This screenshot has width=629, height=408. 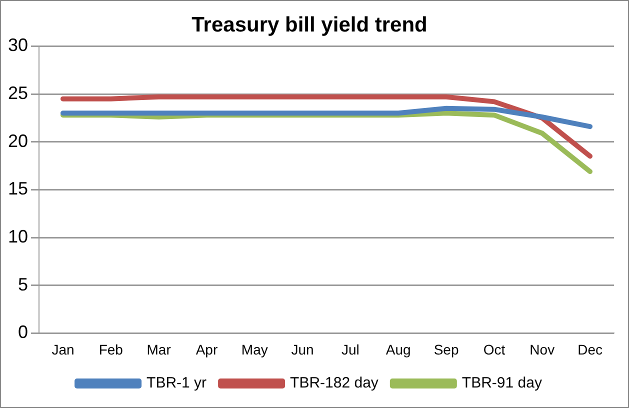 What do you see at coordinates (18, 45) in the screenshot?
I see `y-tick-label: 30` at bounding box center [18, 45].